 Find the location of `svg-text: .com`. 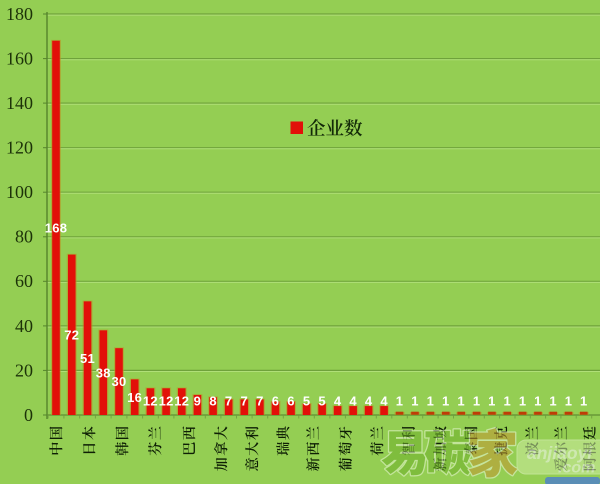

svg-text: .com is located at coordinates (576, 468).